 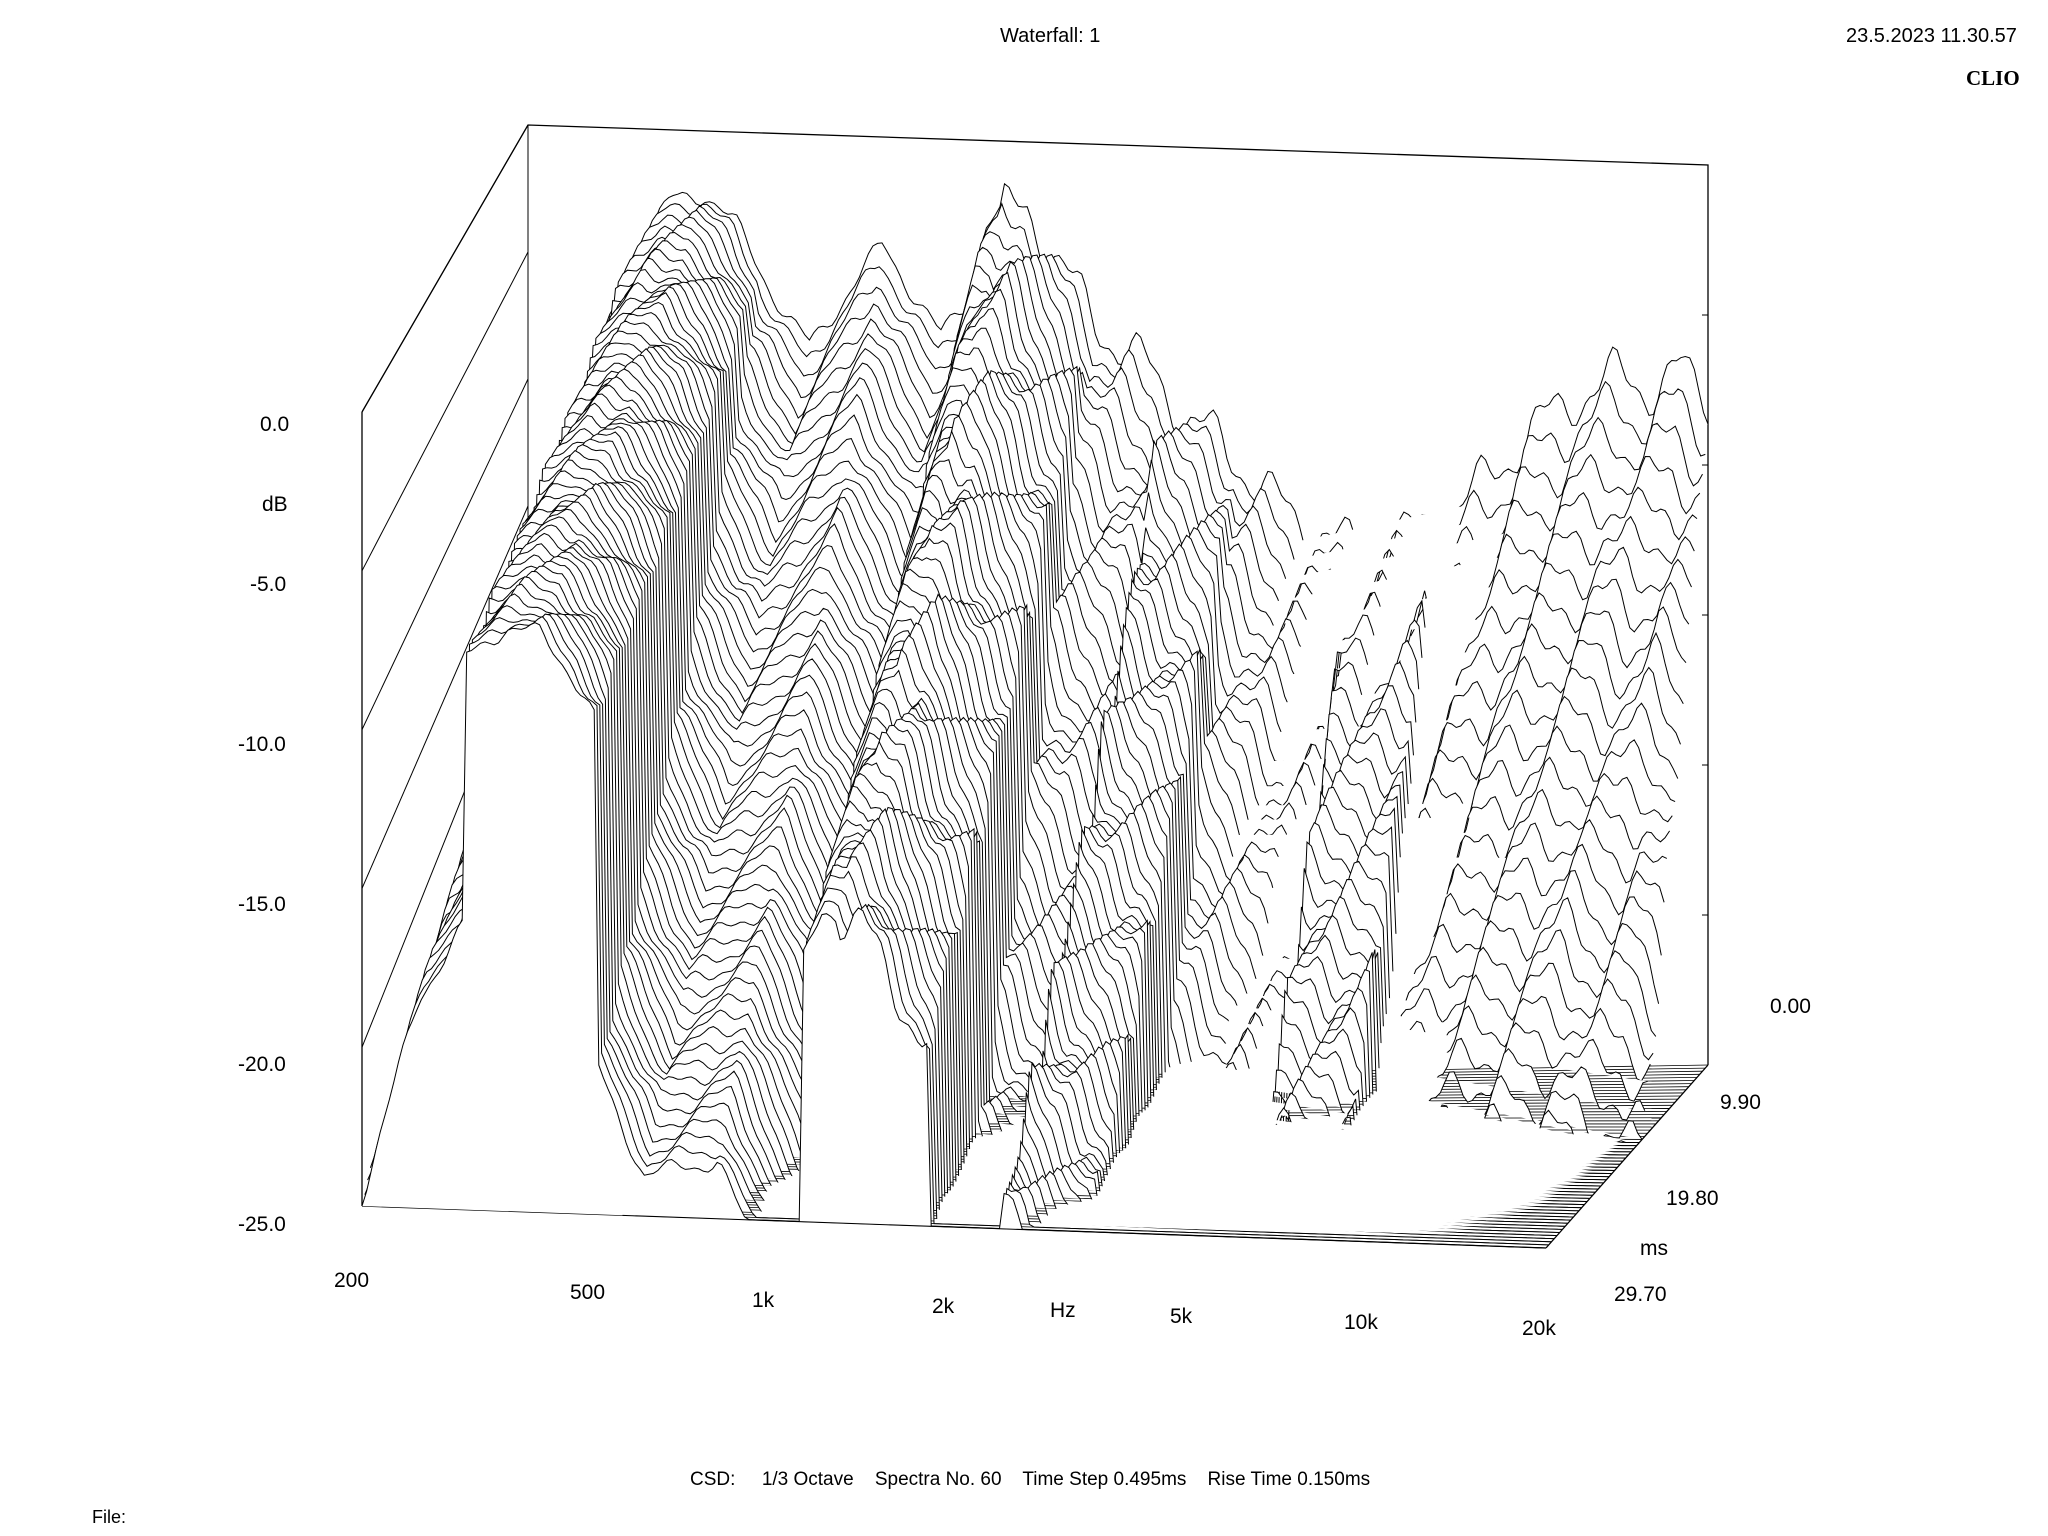 What do you see at coordinates (1104, 1479) in the screenshot?
I see `csd-time-step: Time Step 0.495ms` at bounding box center [1104, 1479].